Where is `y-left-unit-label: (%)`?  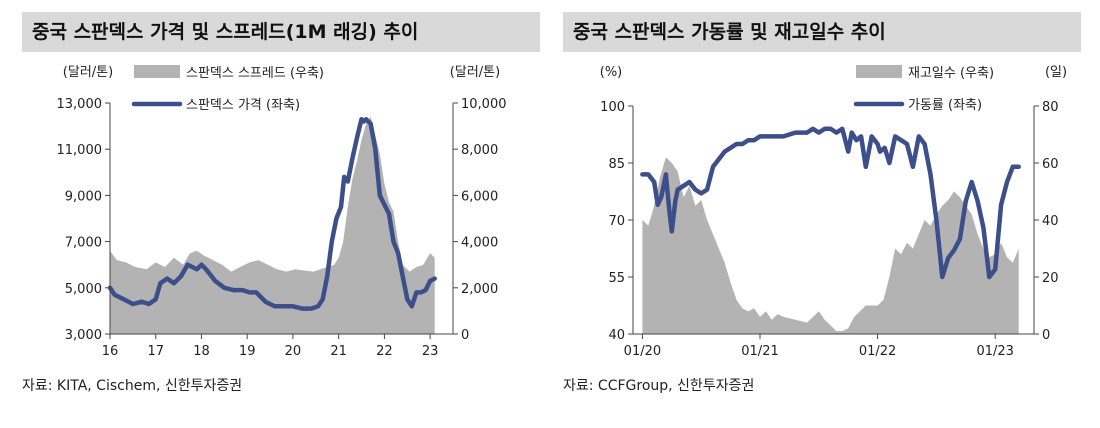 y-left-unit-label: (%) is located at coordinates (611, 72).